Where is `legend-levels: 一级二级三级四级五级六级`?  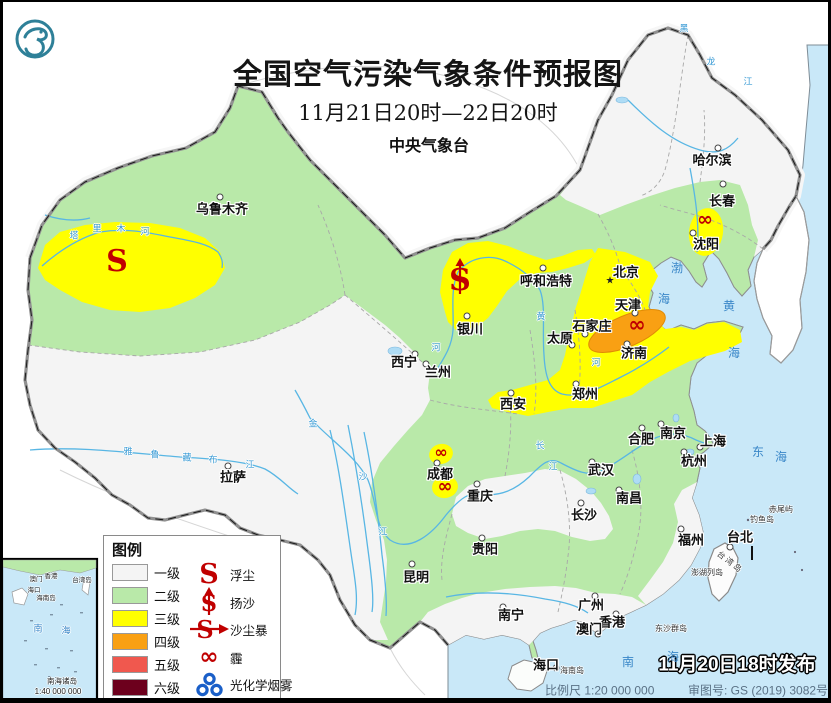 legend-levels: 一级二级三级四级五级六级 is located at coordinates (150, 629).